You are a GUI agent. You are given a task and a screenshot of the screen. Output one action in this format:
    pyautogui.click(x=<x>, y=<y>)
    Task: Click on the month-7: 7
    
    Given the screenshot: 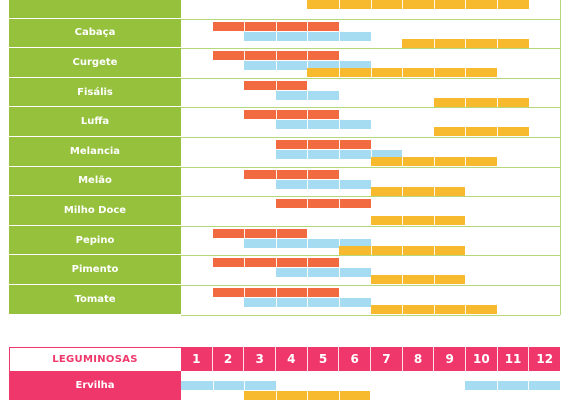 What is the action you would take?
    pyautogui.click(x=386, y=359)
    